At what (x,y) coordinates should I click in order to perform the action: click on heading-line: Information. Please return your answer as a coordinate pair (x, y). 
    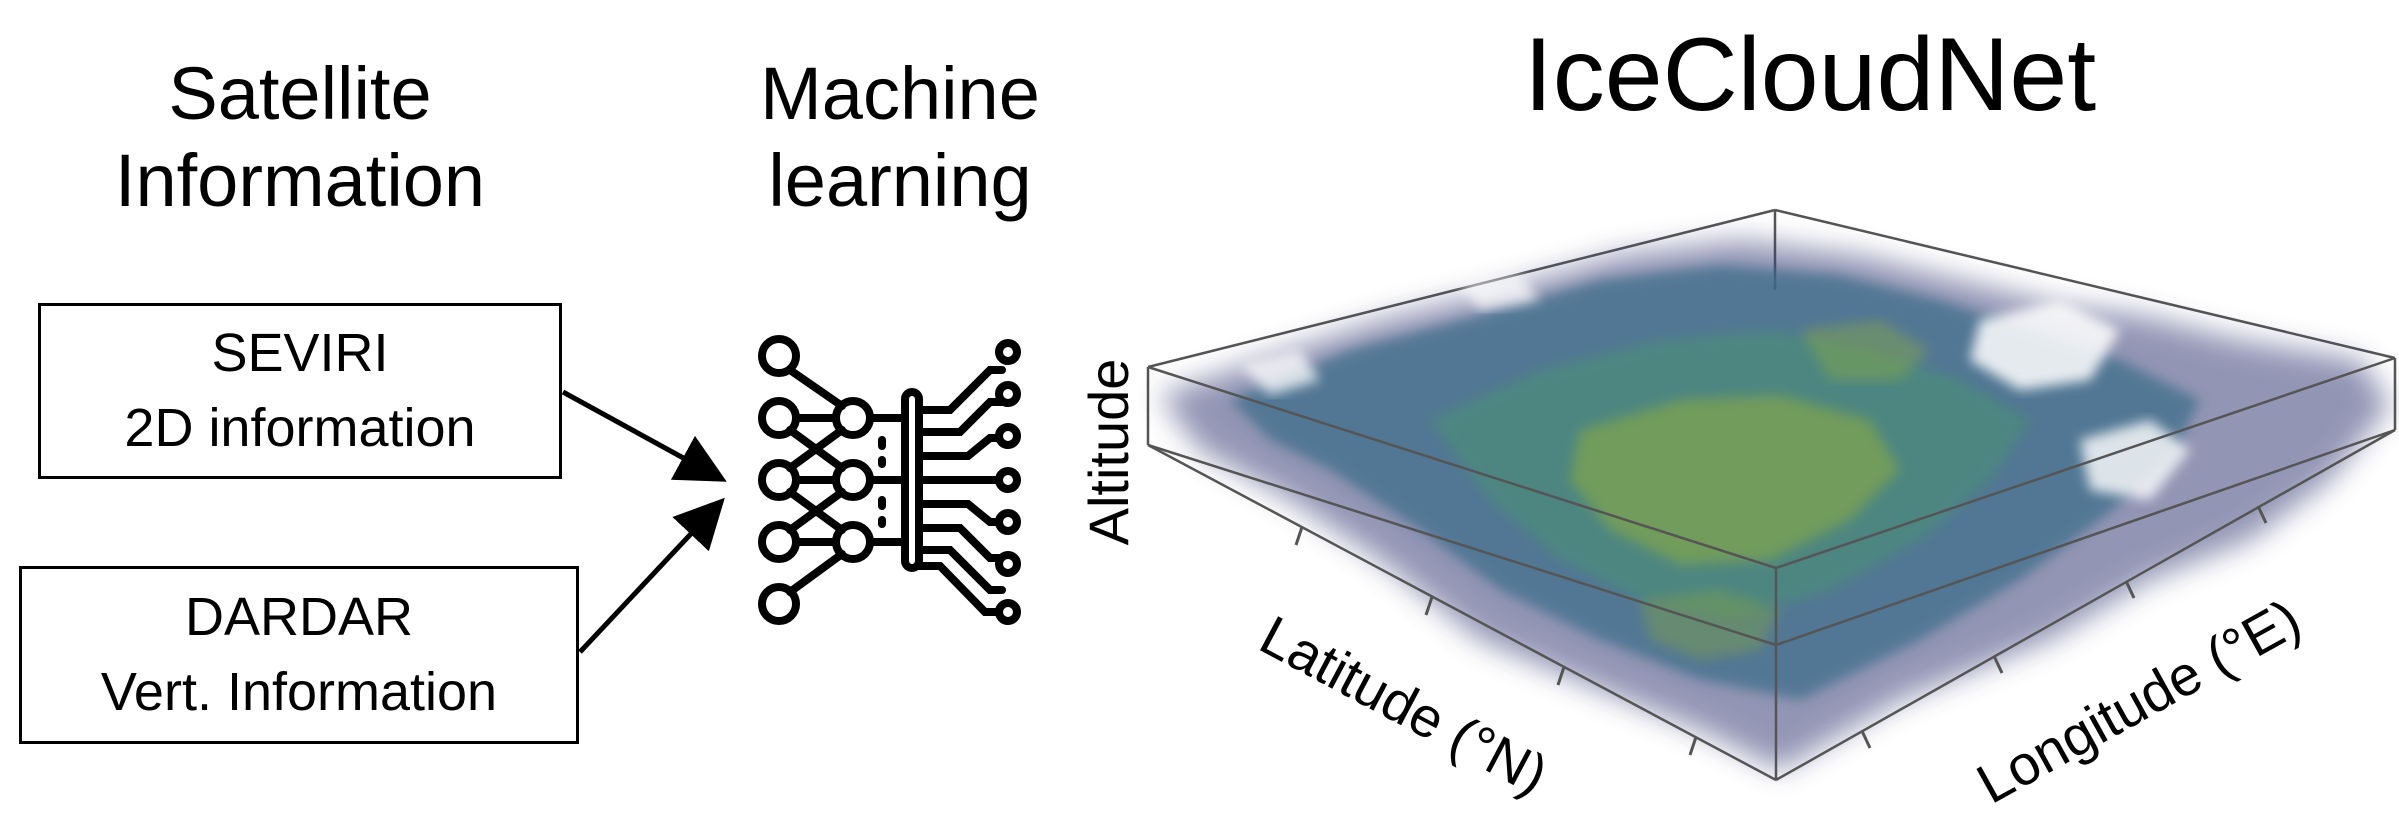
    Looking at the image, I should click on (300, 181).